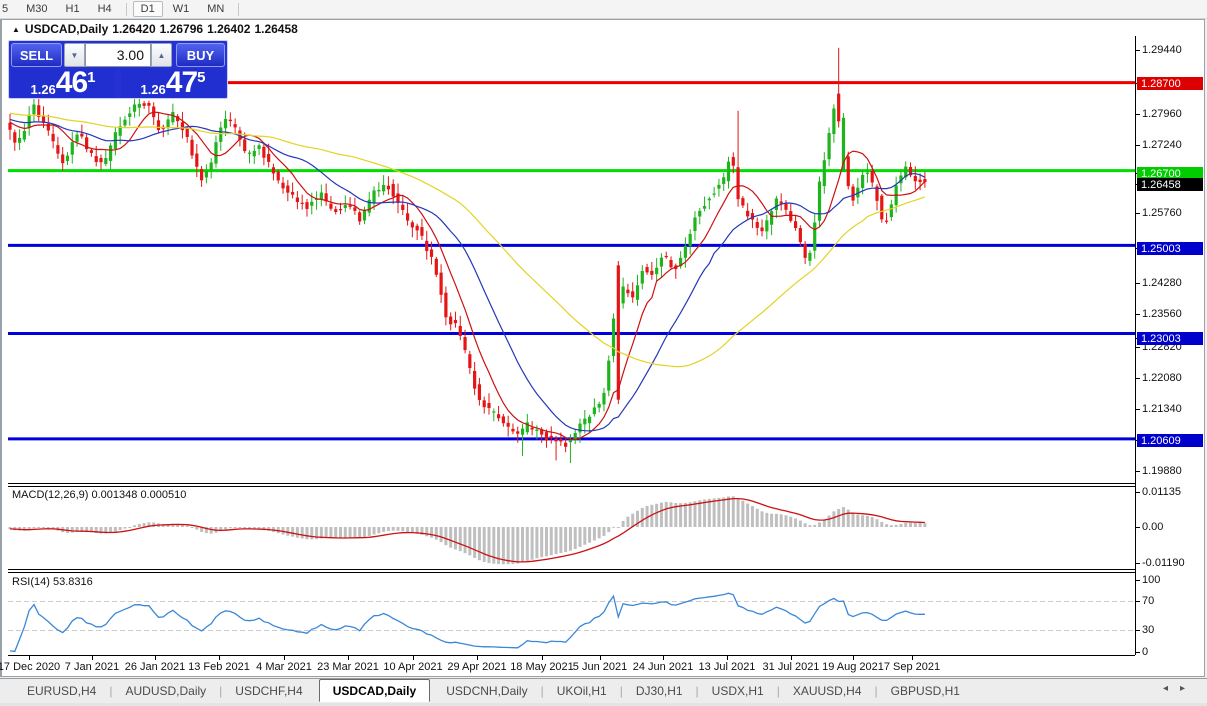 This screenshot has width=1207, height=706. Describe the element at coordinates (1151, 580) in the screenshot. I see `rsi-scale-label: 100` at that location.